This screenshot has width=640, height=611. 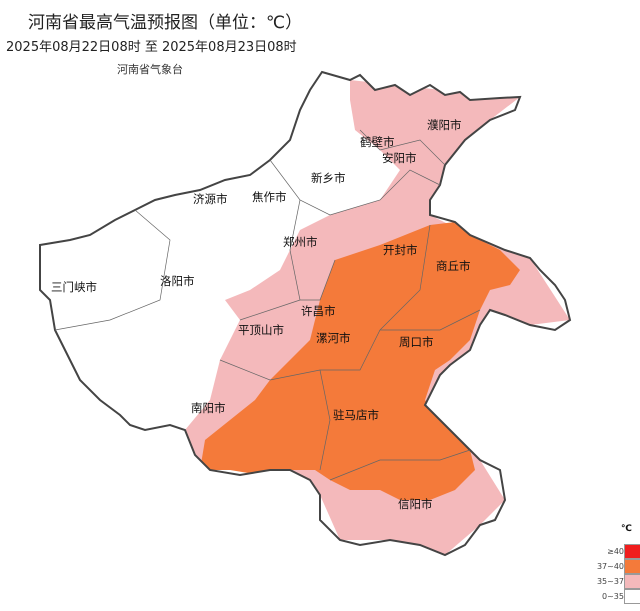 I want to click on city-xinyang: 信阳市, so click(x=415, y=504).